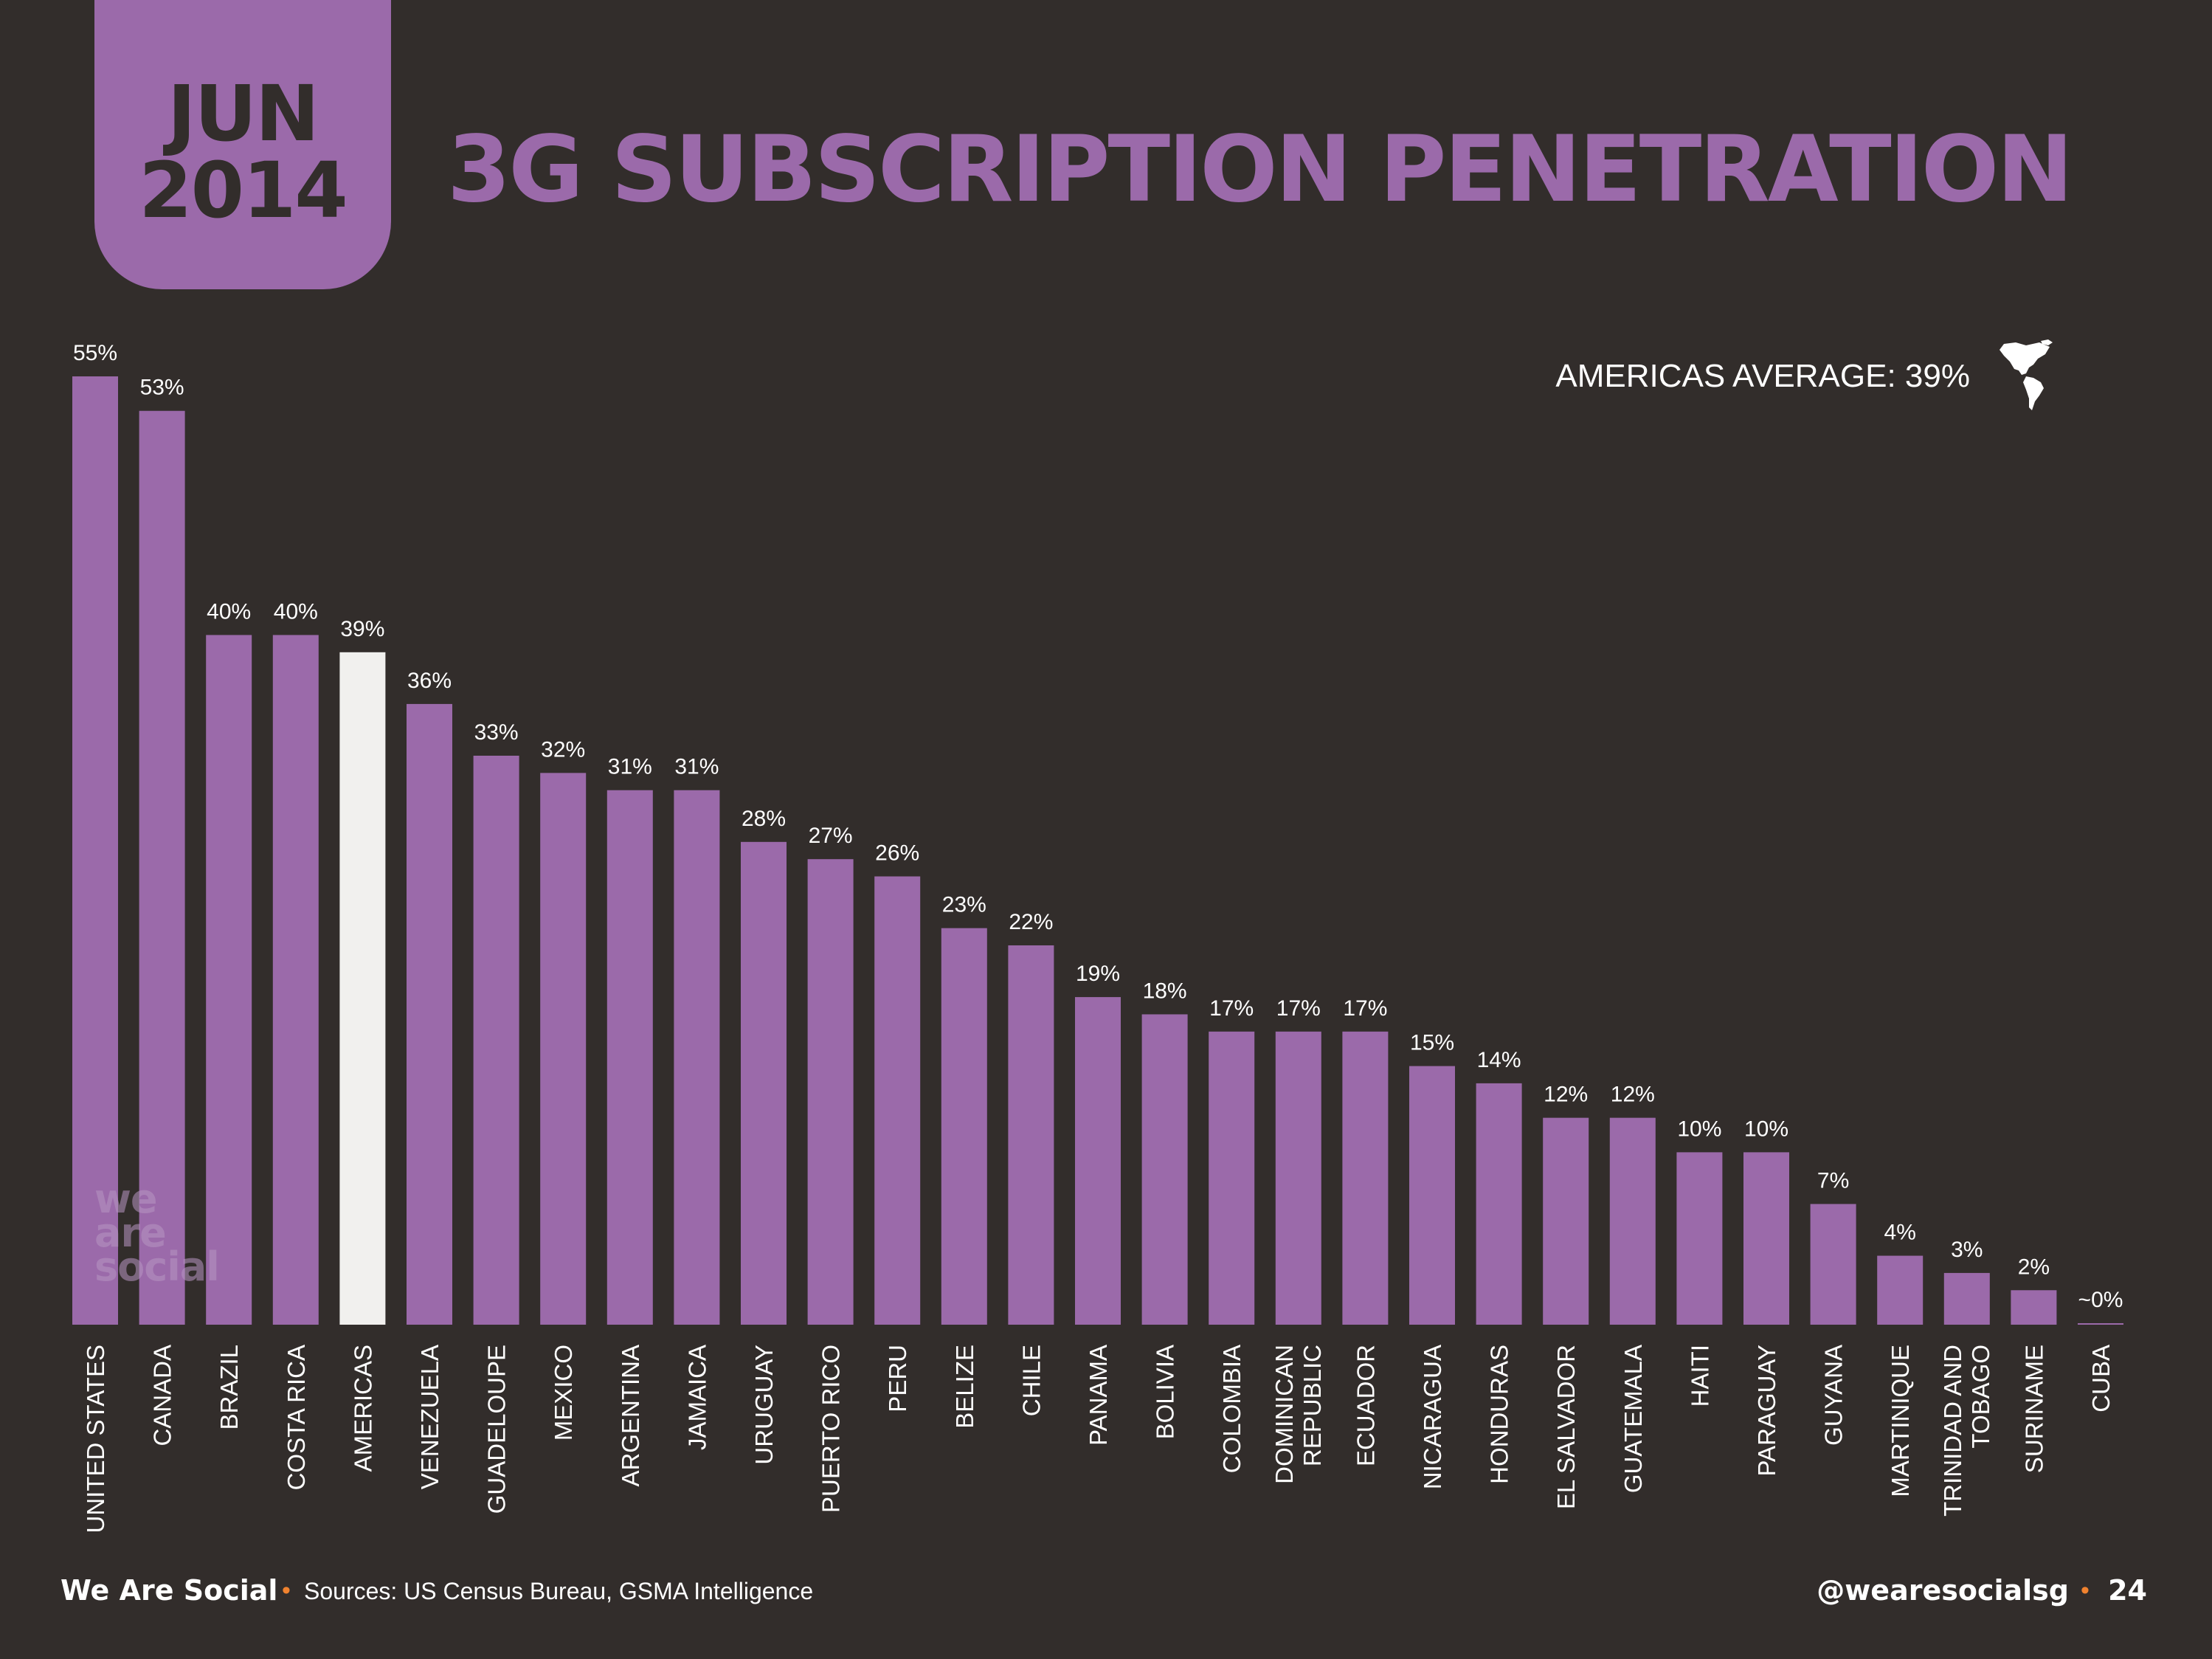 This screenshot has width=2212, height=1659. I want to click on category-label: CHILE, so click(1031, 1380).